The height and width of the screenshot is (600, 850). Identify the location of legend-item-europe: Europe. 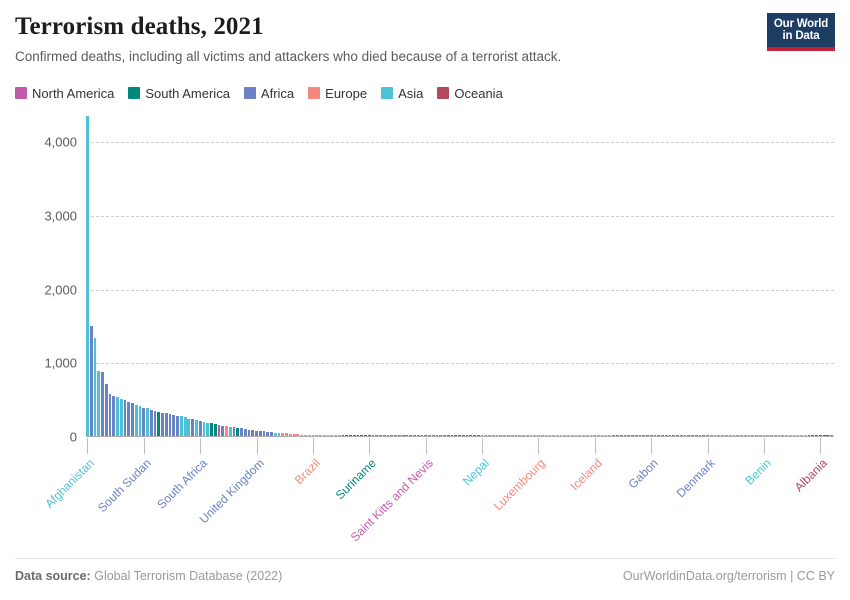
(337, 93).